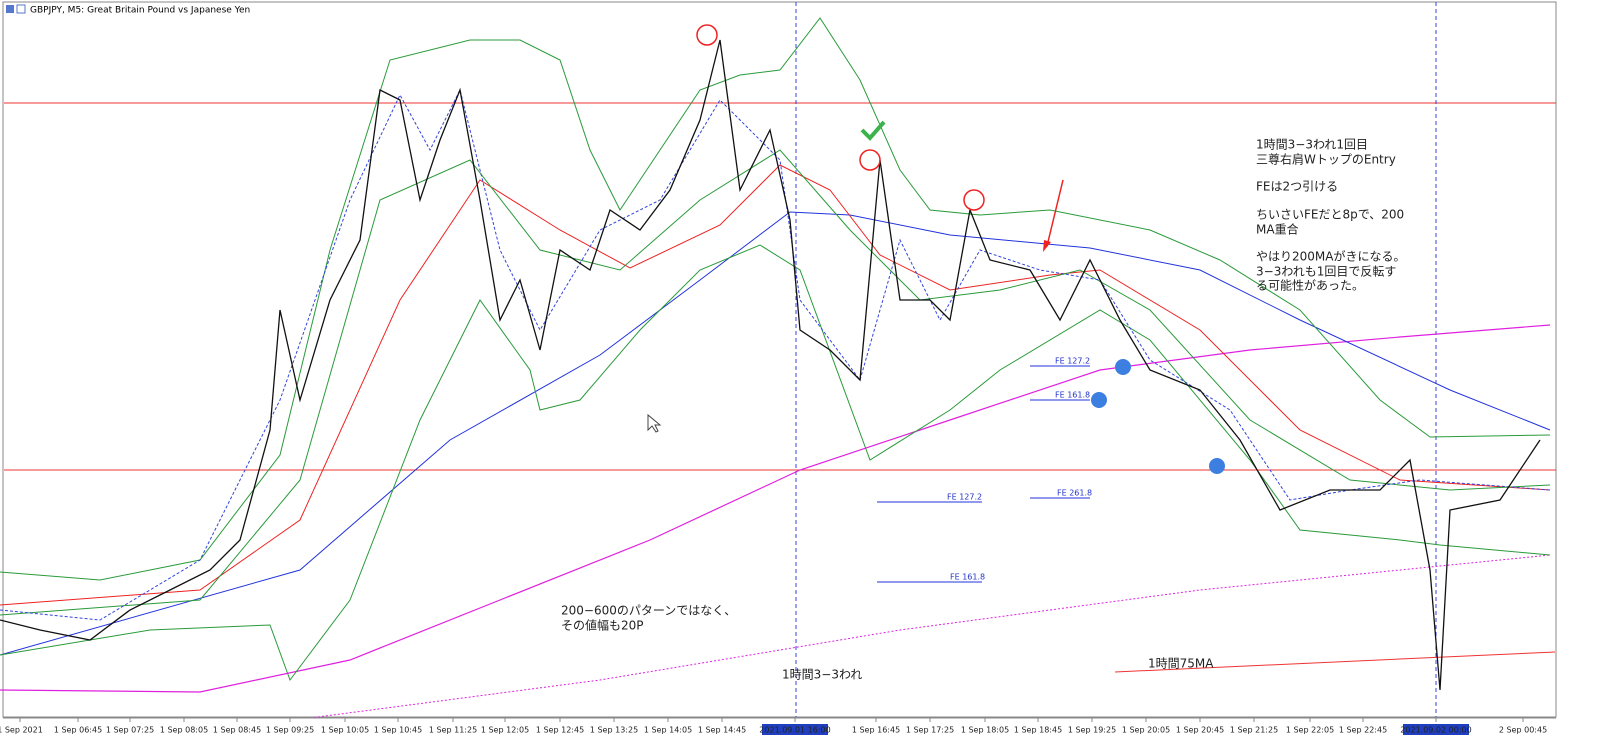 The width and height of the screenshot is (1600, 754). I want to click on x-tick-label: 1 Sep 07:25, so click(130, 730).